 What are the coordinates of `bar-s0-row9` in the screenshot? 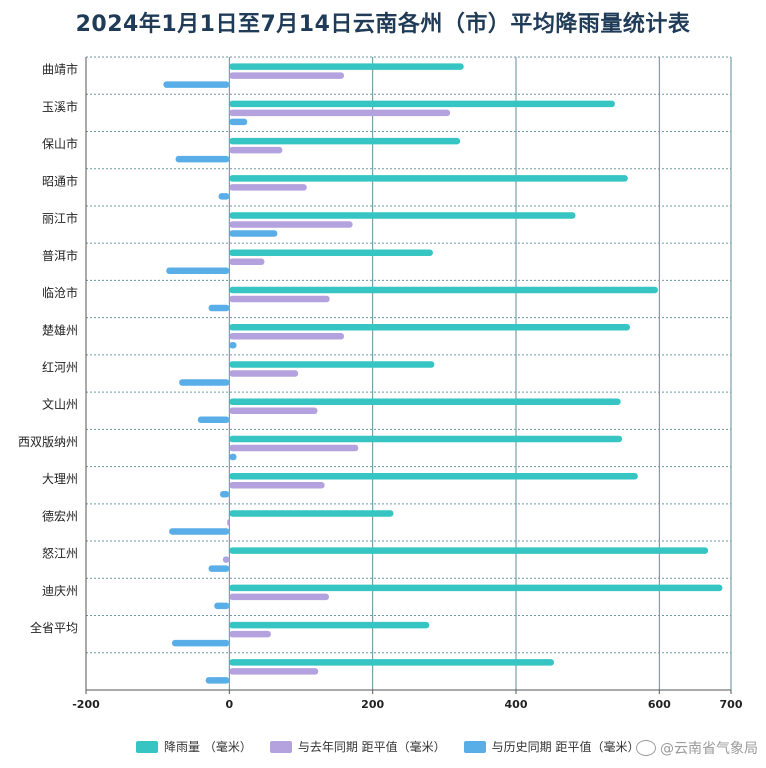 It's located at (425, 401).